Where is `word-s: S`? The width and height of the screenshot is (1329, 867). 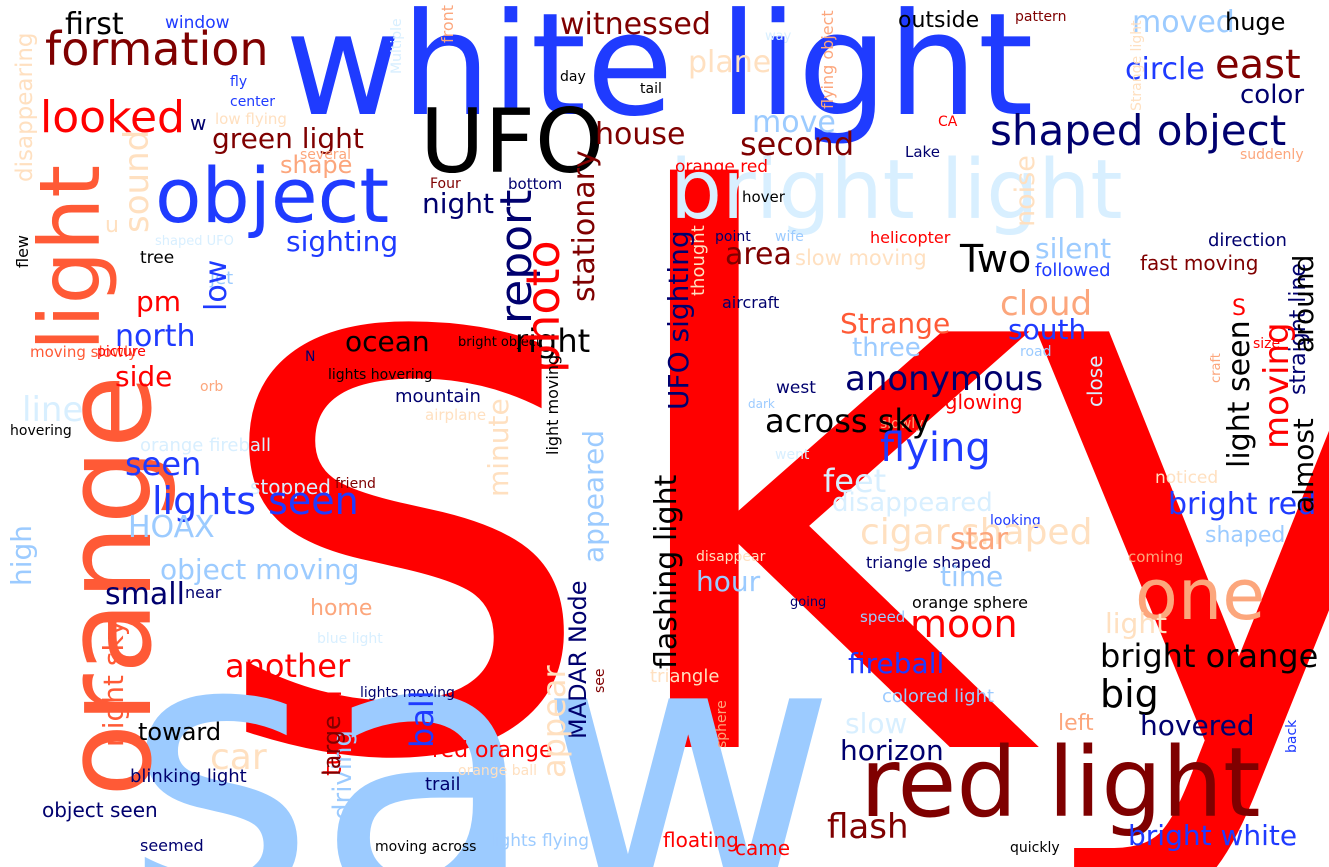 word-s: S is located at coordinates (1239, 308).